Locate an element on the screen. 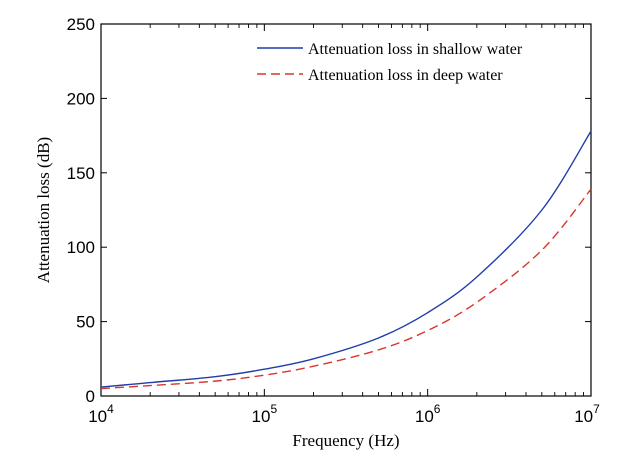  y-tick-label: 50 is located at coordinates (85, 322).